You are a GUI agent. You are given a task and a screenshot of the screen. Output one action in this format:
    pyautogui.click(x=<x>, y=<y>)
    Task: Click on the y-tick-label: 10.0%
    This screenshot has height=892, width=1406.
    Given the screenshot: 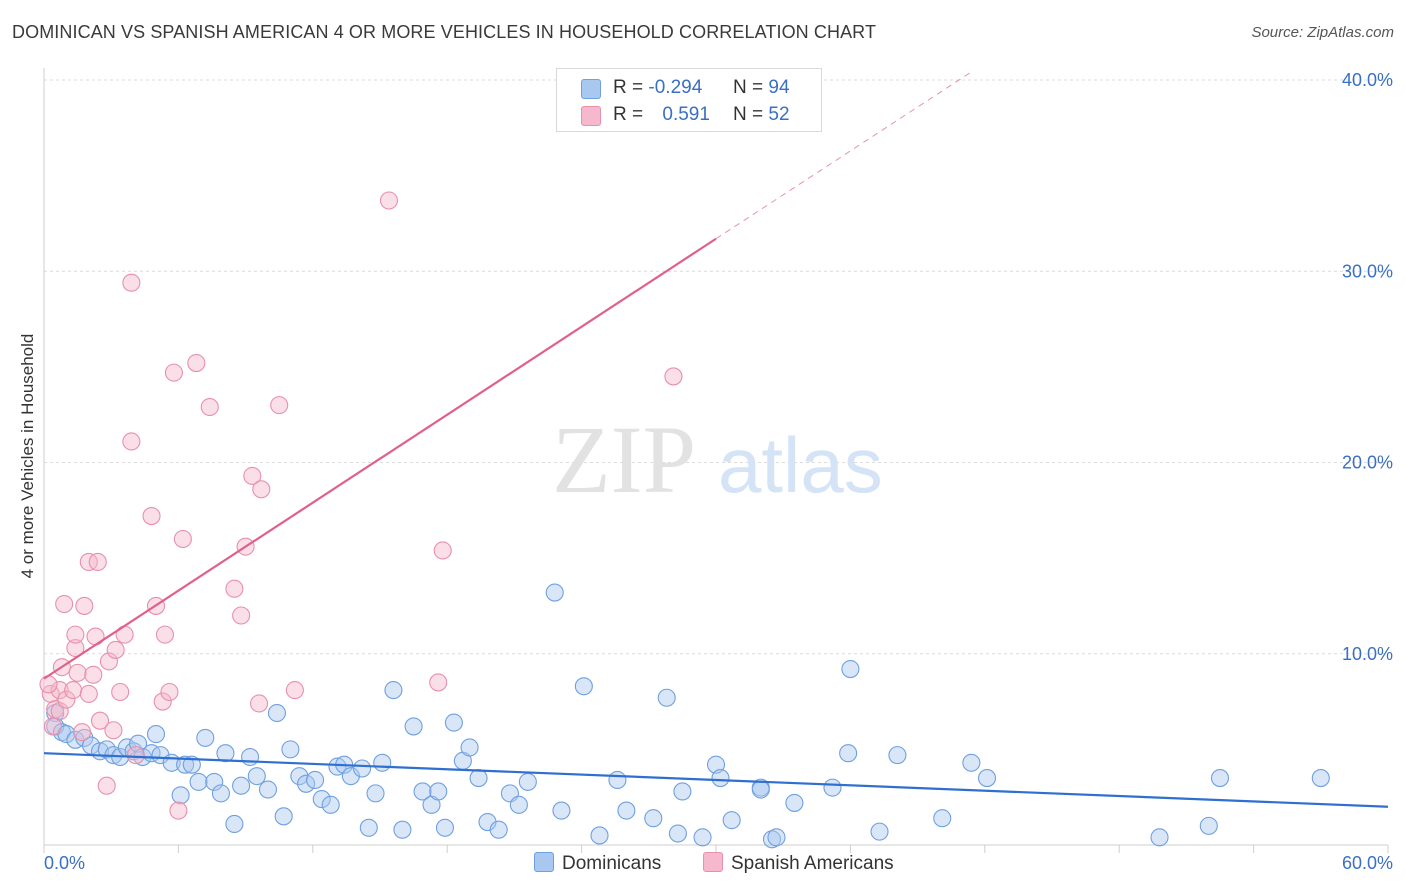 What is the action you would take?
    pyautogui.click(x=1367, y=654)
    